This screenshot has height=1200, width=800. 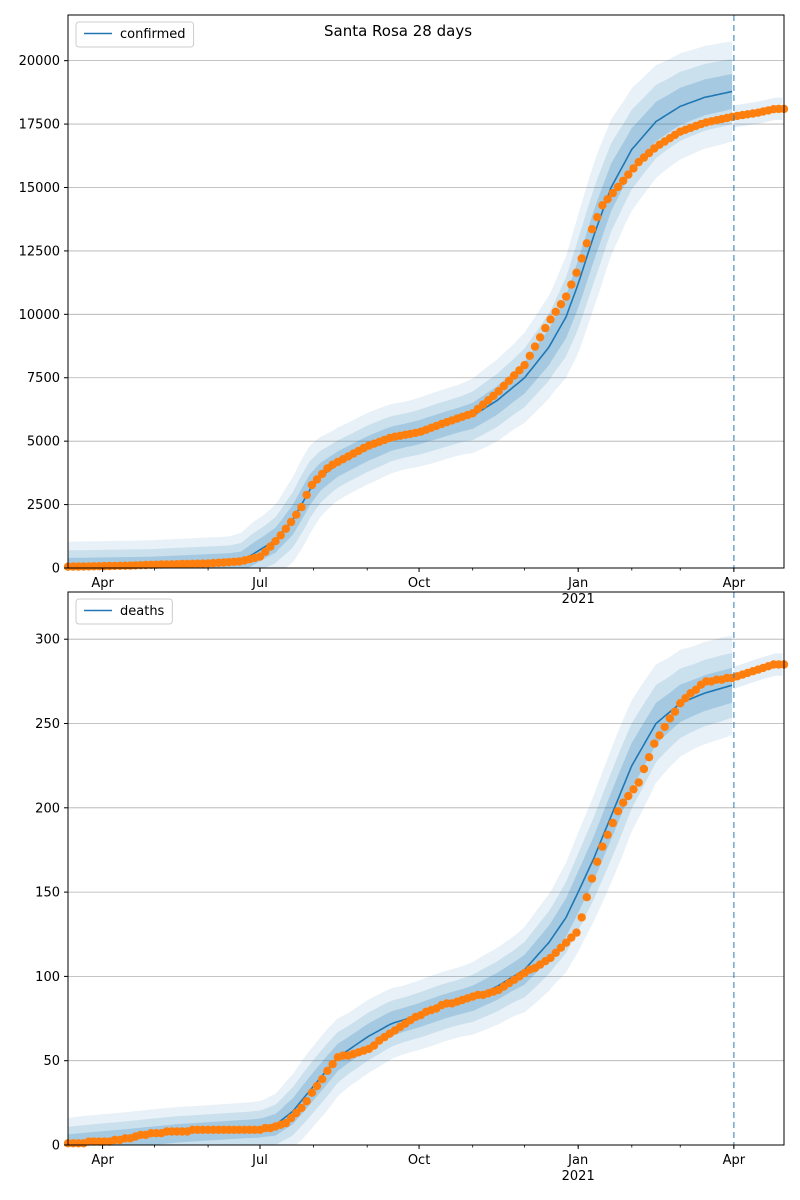 What do you see at coordinates (39, 251) in the screenshot?
I see `y-tick-label: 12500` at bounding box center [39, 251].